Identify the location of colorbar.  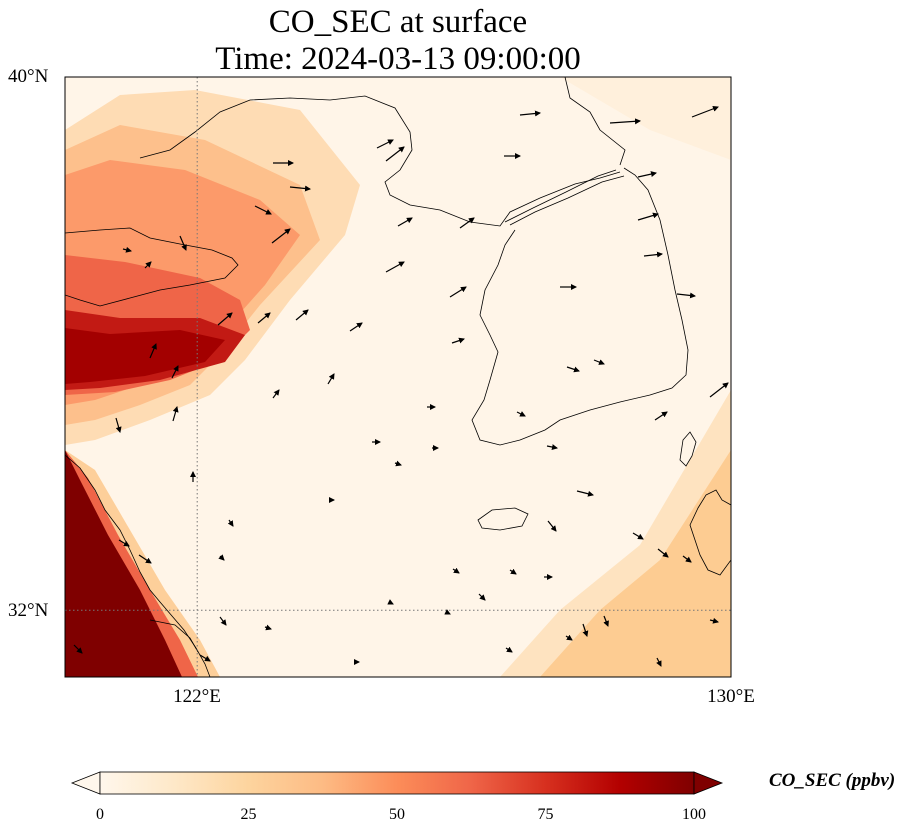
(397, 783).